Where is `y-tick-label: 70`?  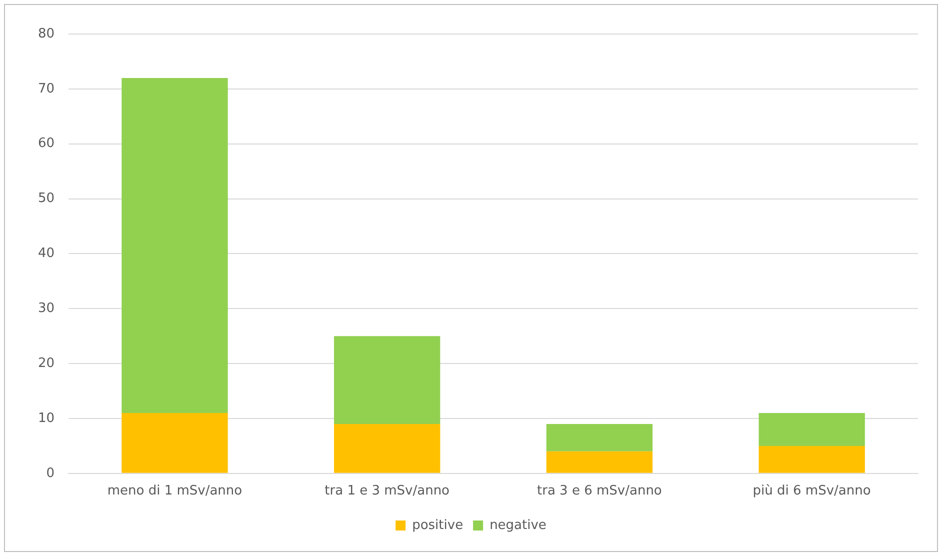 y-tick-label: 70 is located at coordinates (46, 88).